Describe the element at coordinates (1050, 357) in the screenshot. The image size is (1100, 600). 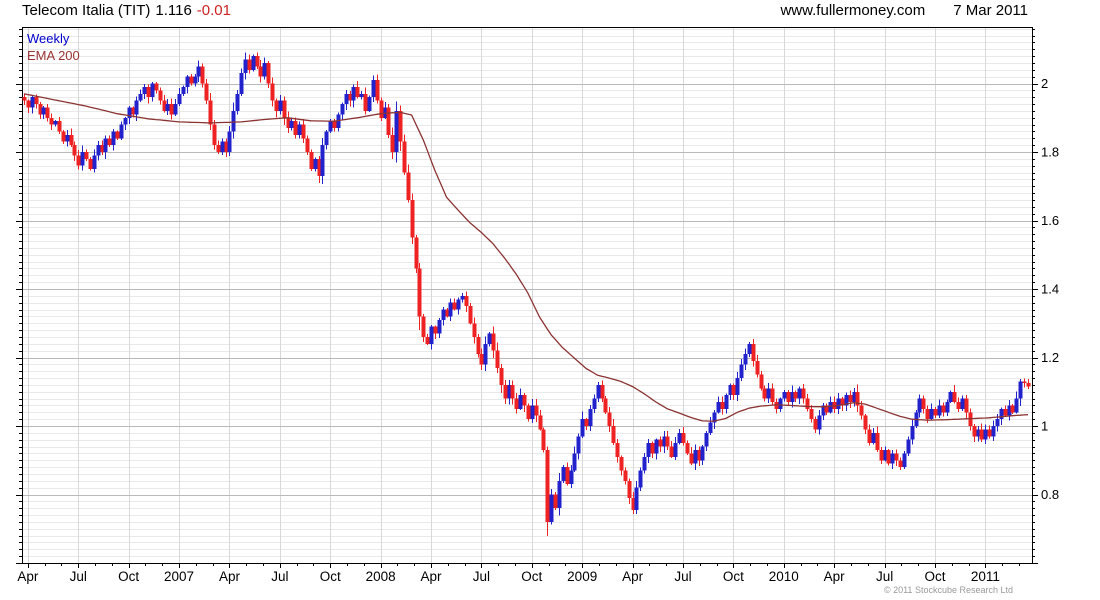
I see `y-axis-label: 1.2` at that location.